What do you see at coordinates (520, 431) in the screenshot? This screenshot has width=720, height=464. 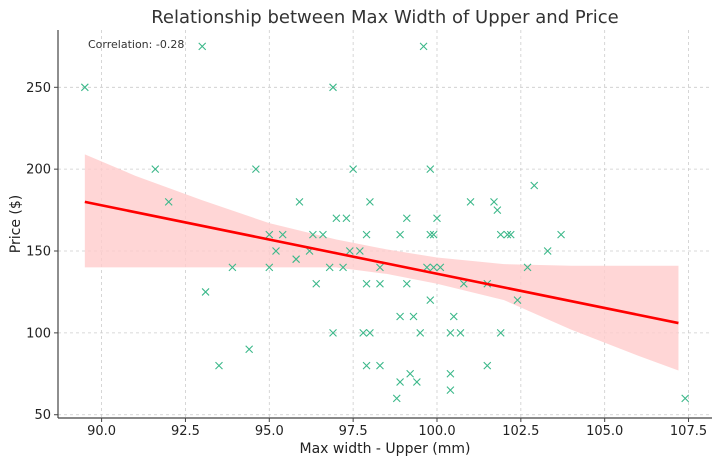 I see `x-tick-label: 102.5` at bounding box center [520, 431].